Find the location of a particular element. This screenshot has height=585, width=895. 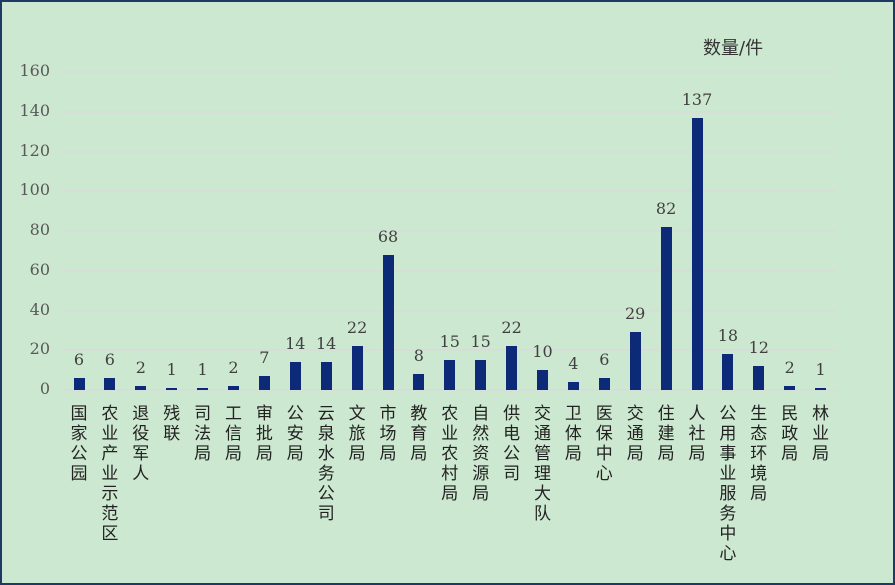

y-tick-label: 40 is located at coordinates (39, 309).